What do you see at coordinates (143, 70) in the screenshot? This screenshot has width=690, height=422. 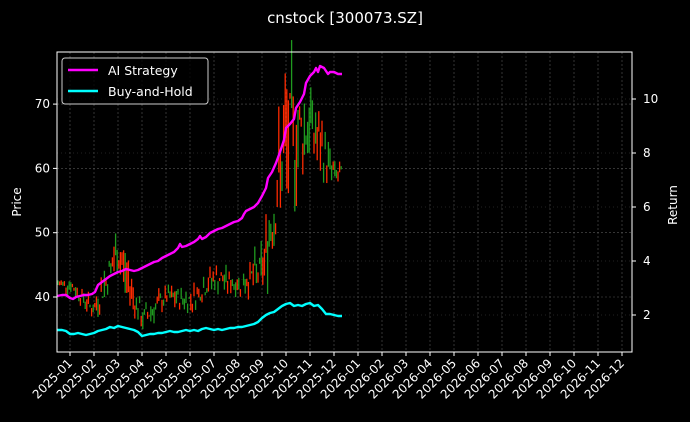 I see `legend-label-ai-strategy: AI Strategy` at bounding box center [143, 70].